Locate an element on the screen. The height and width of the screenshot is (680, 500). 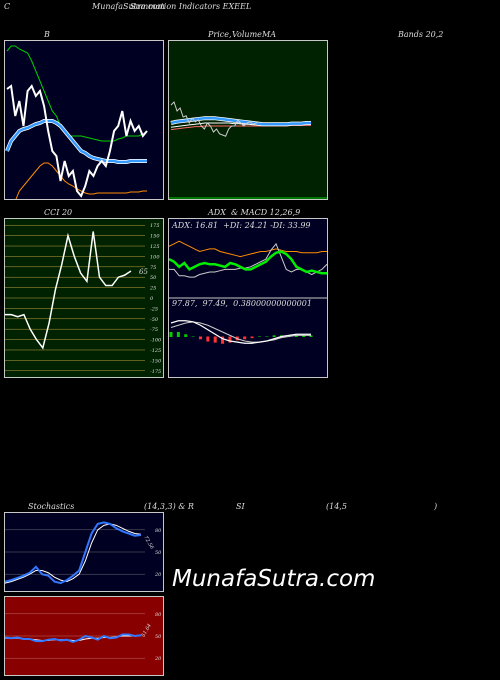
rsi-tick-label: 80 is located at coordinates (158, 615).